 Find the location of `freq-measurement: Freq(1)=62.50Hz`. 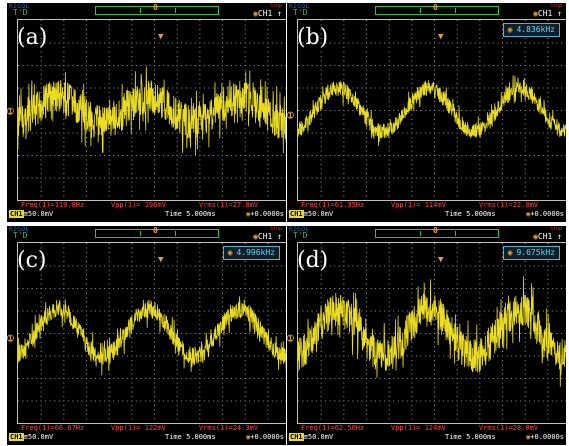

freq-measurement: Freq(1)=62.50Hz is located at coordinates (333, 428).